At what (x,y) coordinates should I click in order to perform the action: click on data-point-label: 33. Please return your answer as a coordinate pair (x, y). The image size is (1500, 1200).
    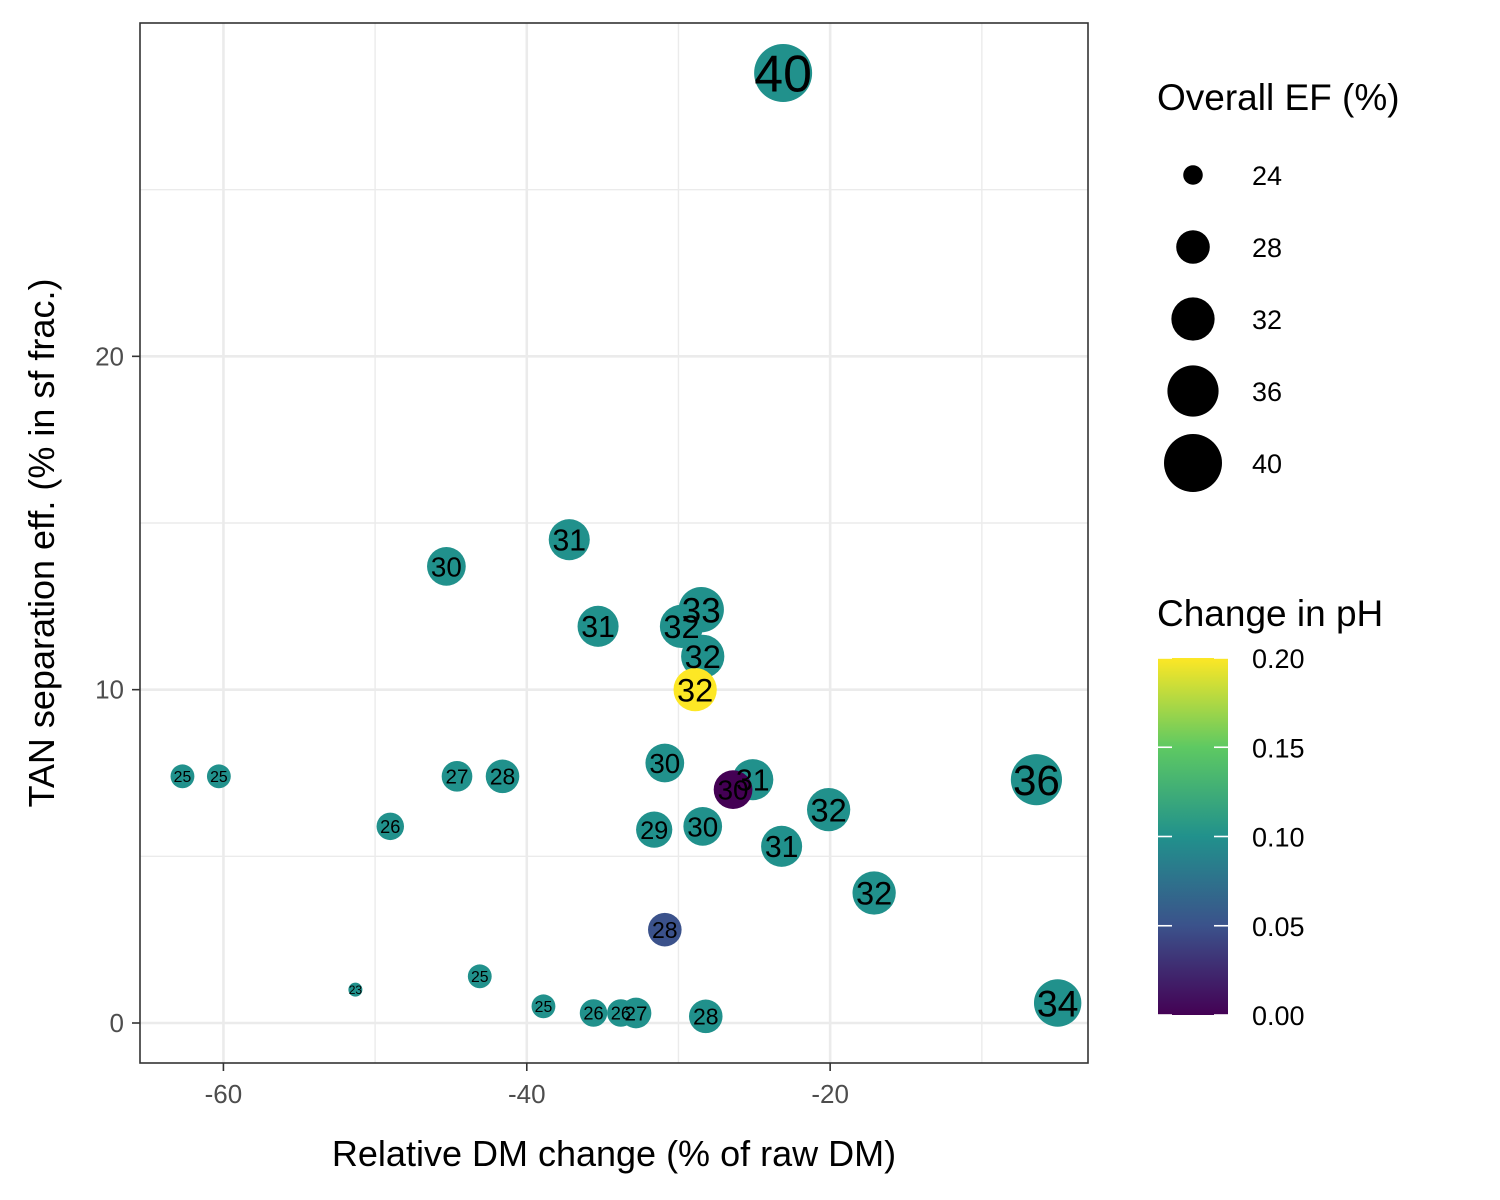
    Looking at the image, I should click on (701, 610).